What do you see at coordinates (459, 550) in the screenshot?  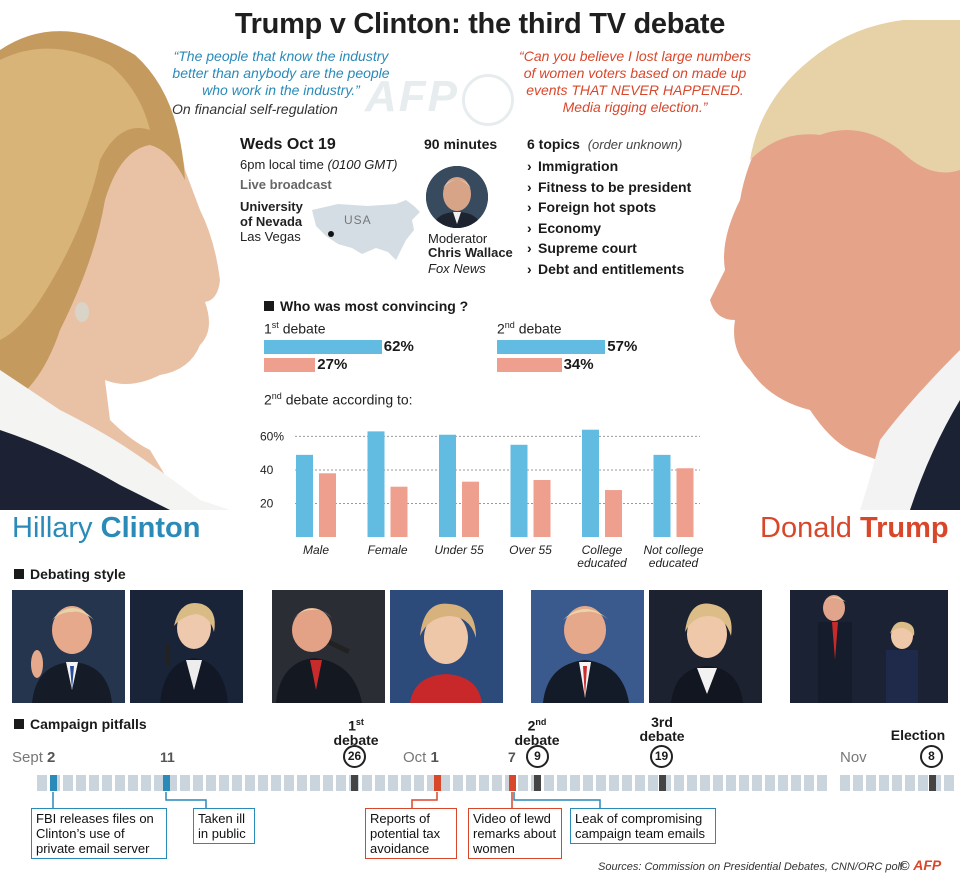 I see `category-label: Under 55` at bounding box center [459, 550].